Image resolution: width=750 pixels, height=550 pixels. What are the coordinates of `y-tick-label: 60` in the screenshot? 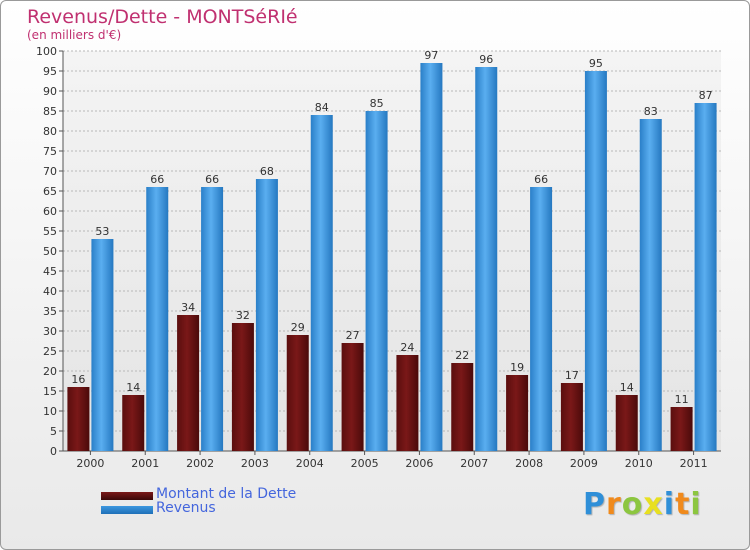 It's located at (50, 211).